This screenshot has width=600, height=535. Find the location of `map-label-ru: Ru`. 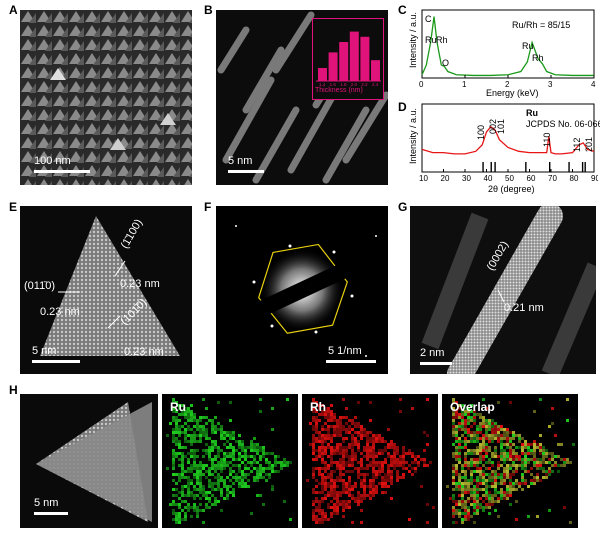

map-label-ru: Ru is located at coordinates (178, 407).